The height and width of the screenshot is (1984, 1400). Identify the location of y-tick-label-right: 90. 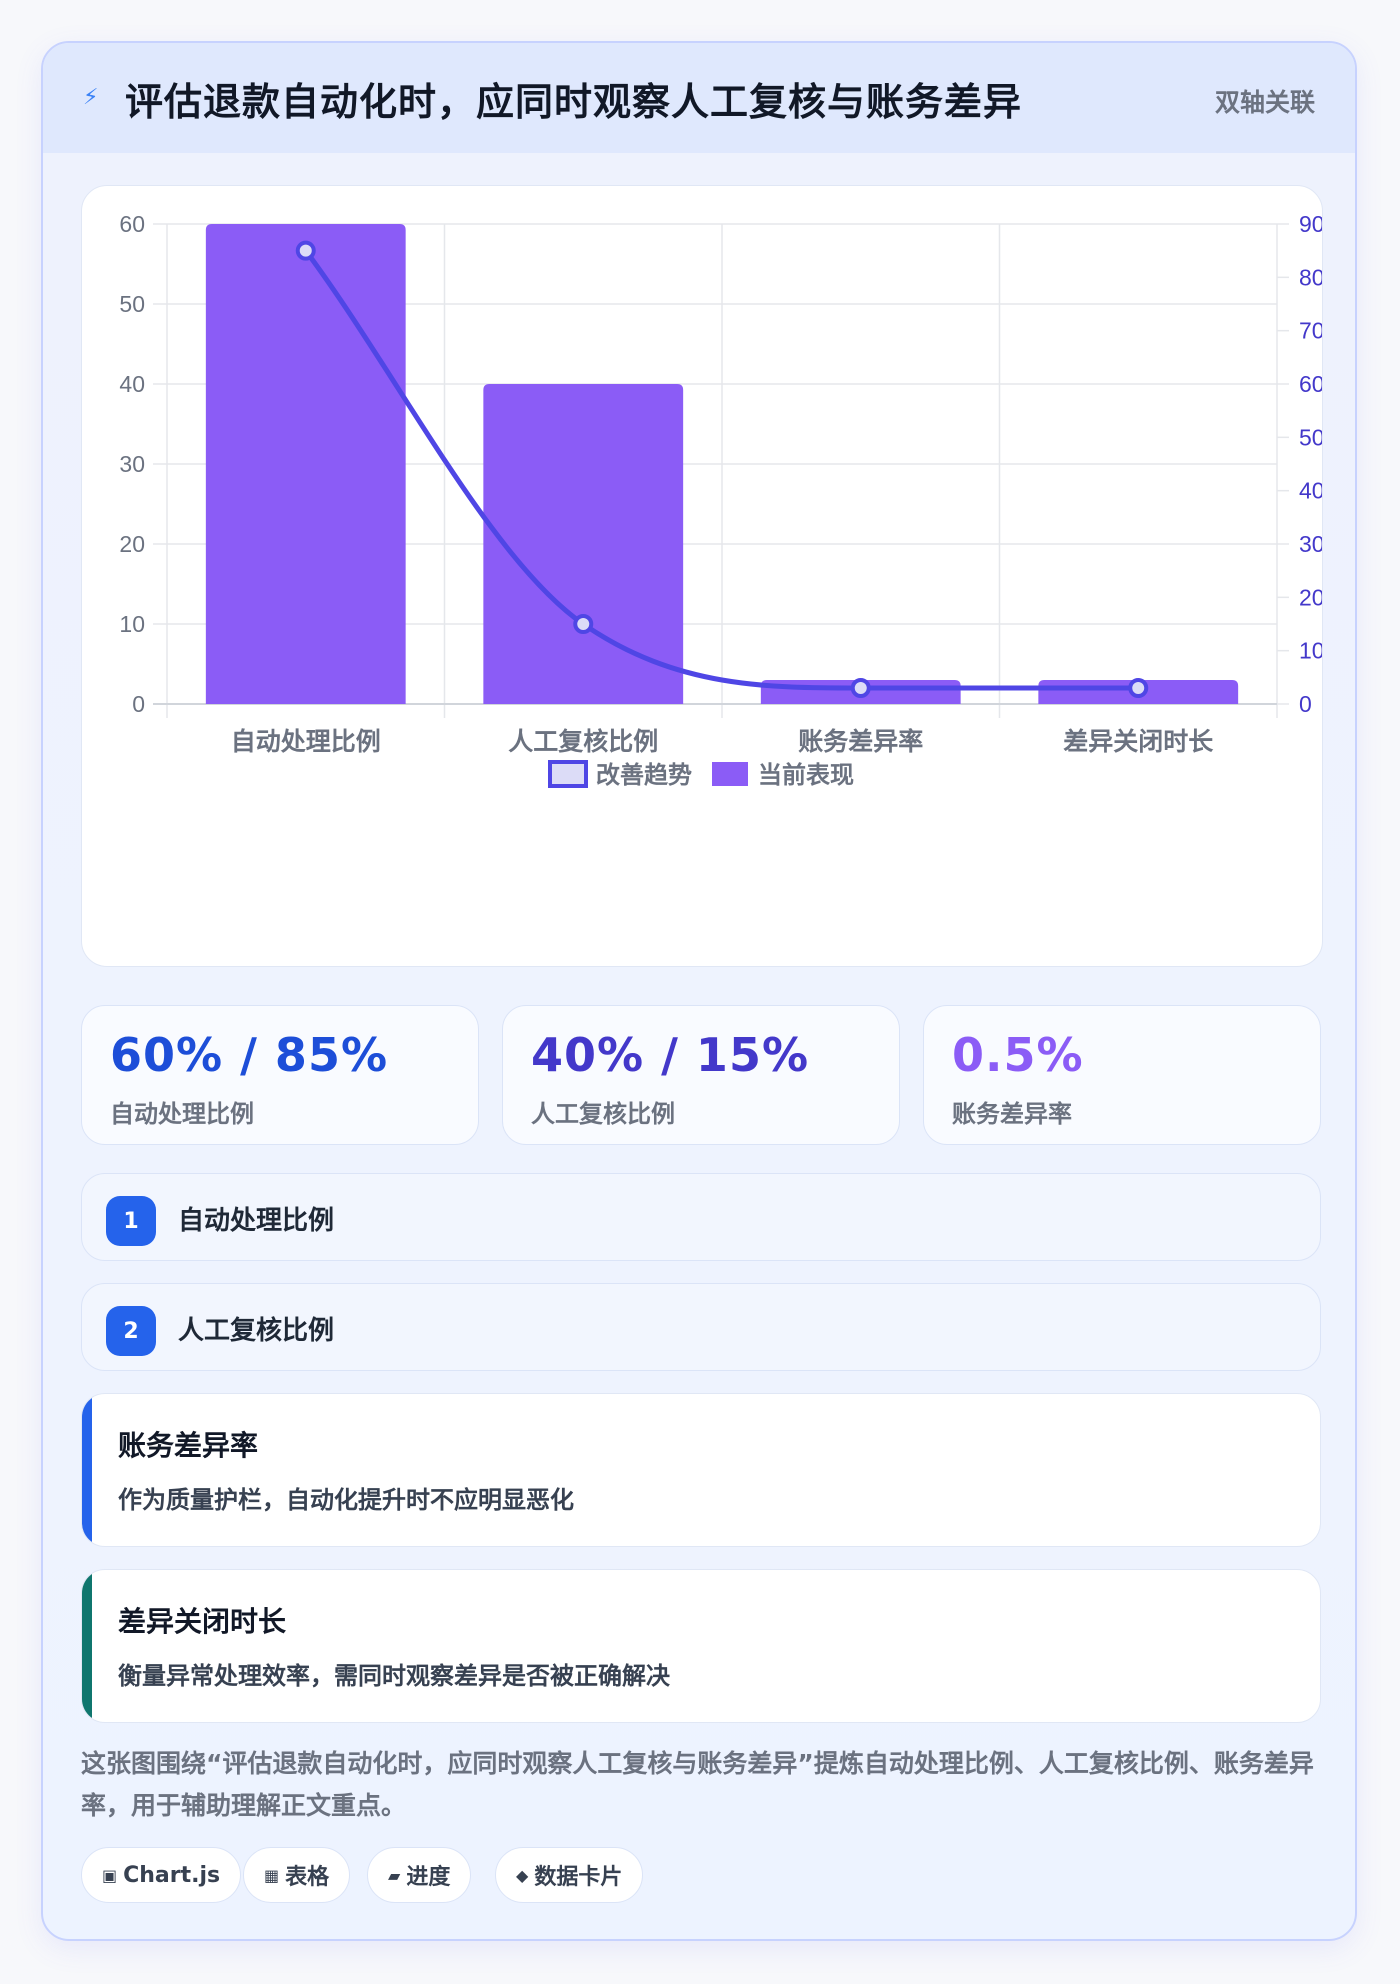
(1310, 224).